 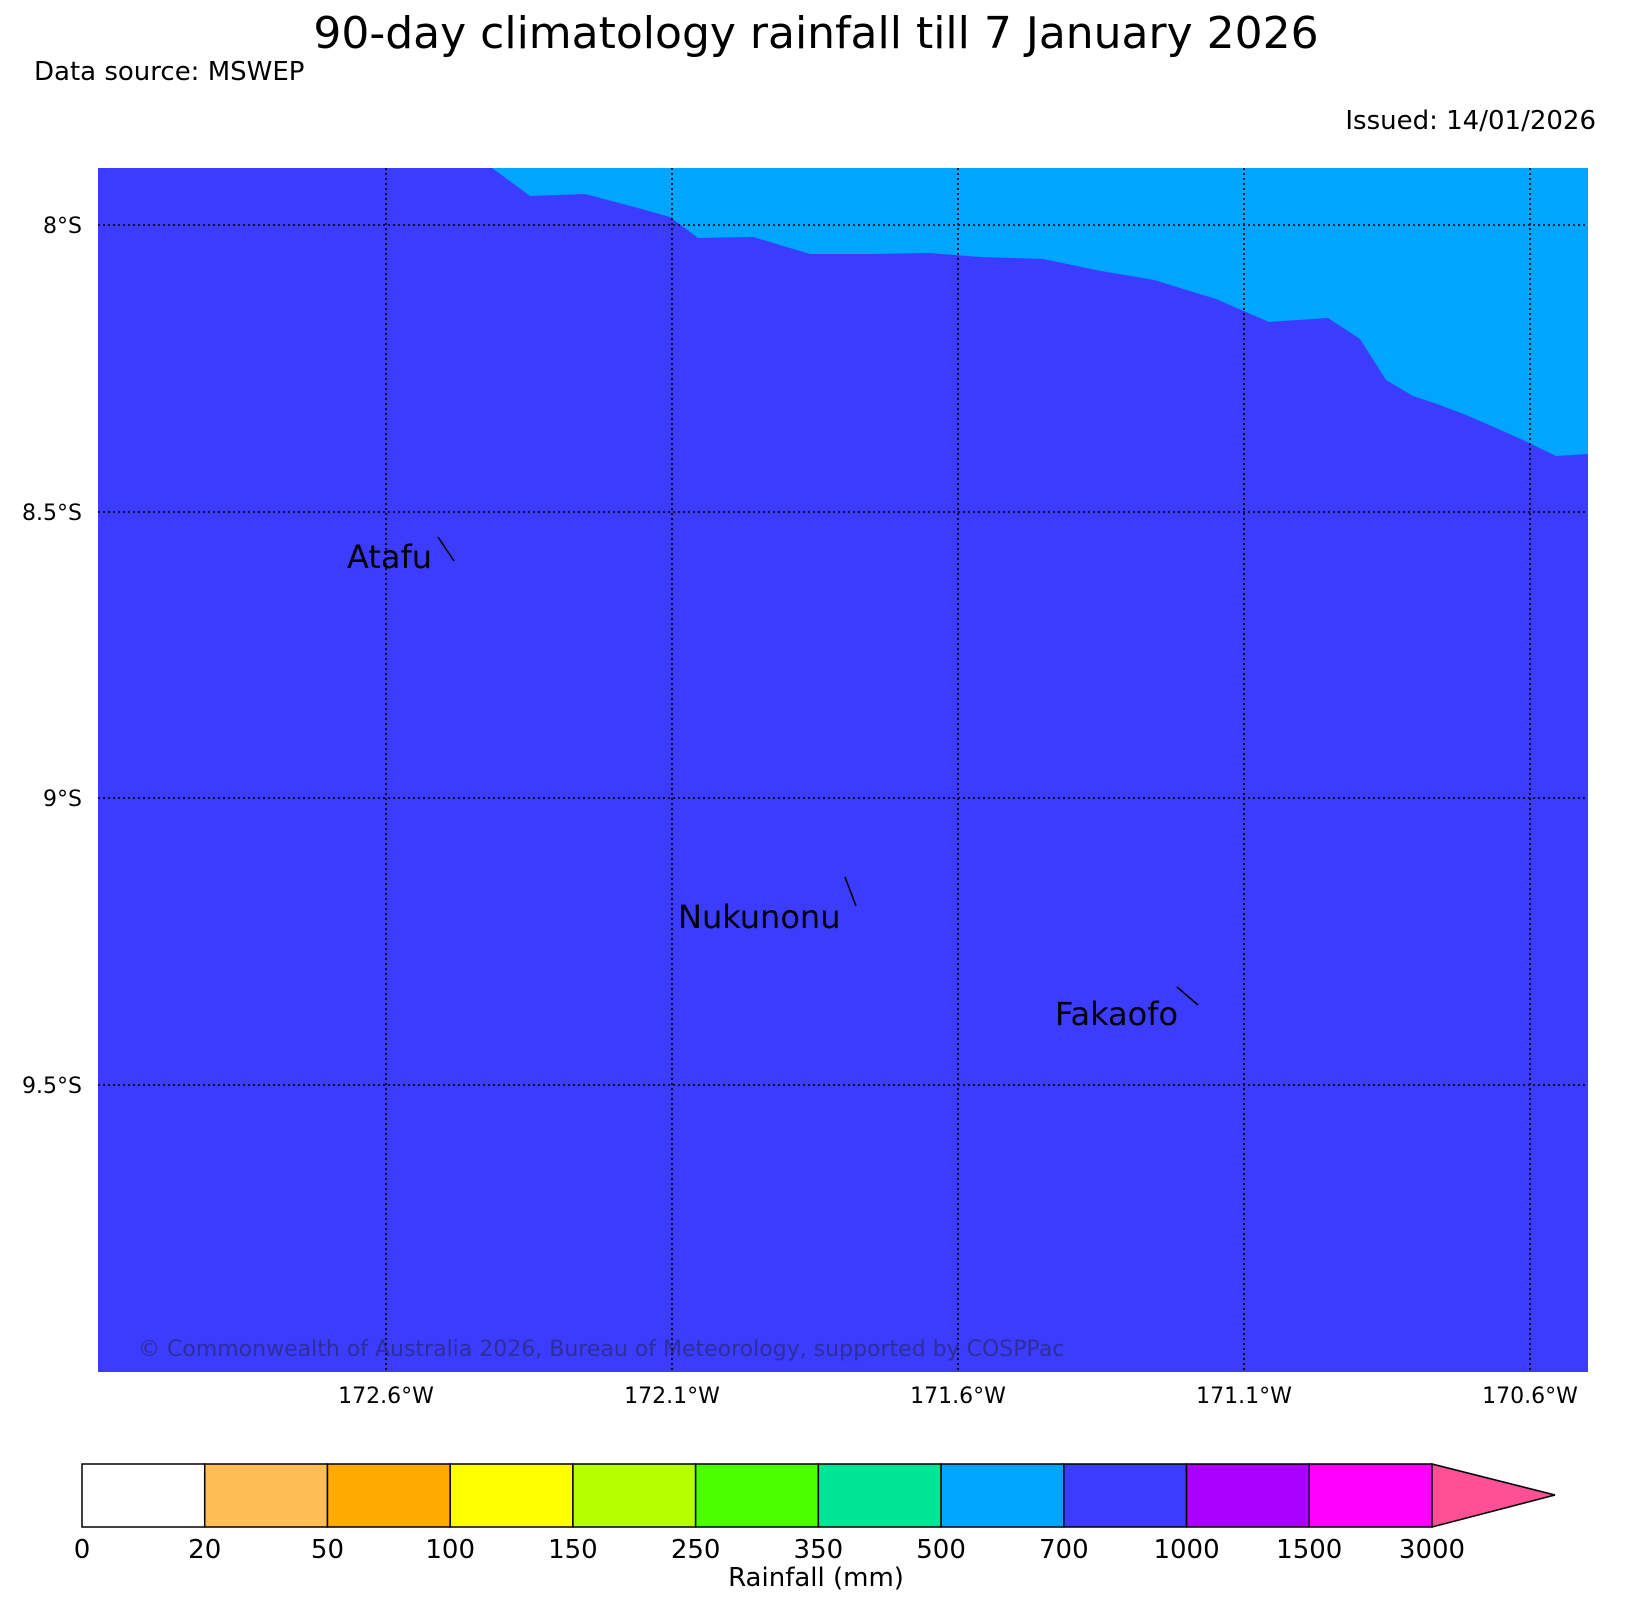 I want to click on lon-label: 171.1°W, so click(x=1244, y=1396).